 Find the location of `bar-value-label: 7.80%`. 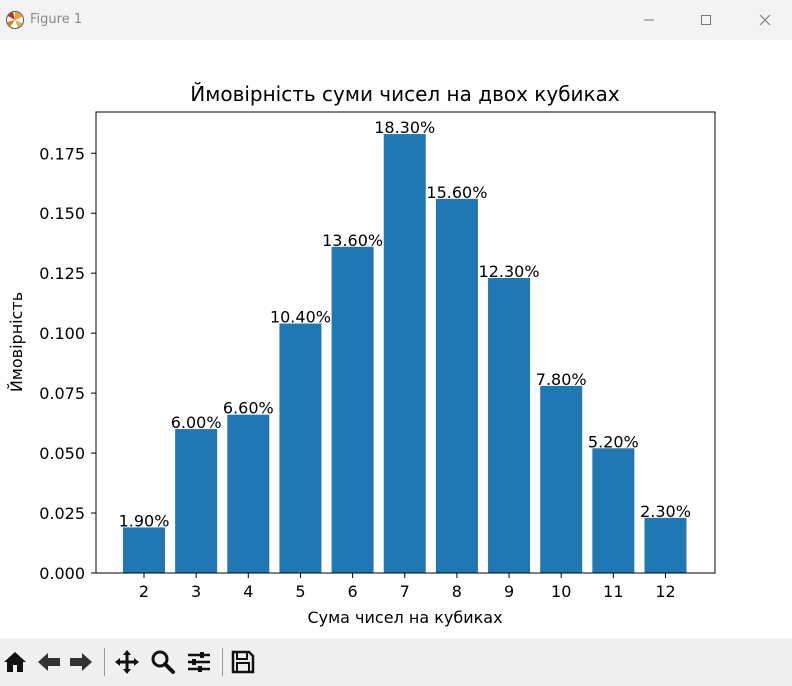

bar-value-label: 7.80% is located at coordinates (561, 379).